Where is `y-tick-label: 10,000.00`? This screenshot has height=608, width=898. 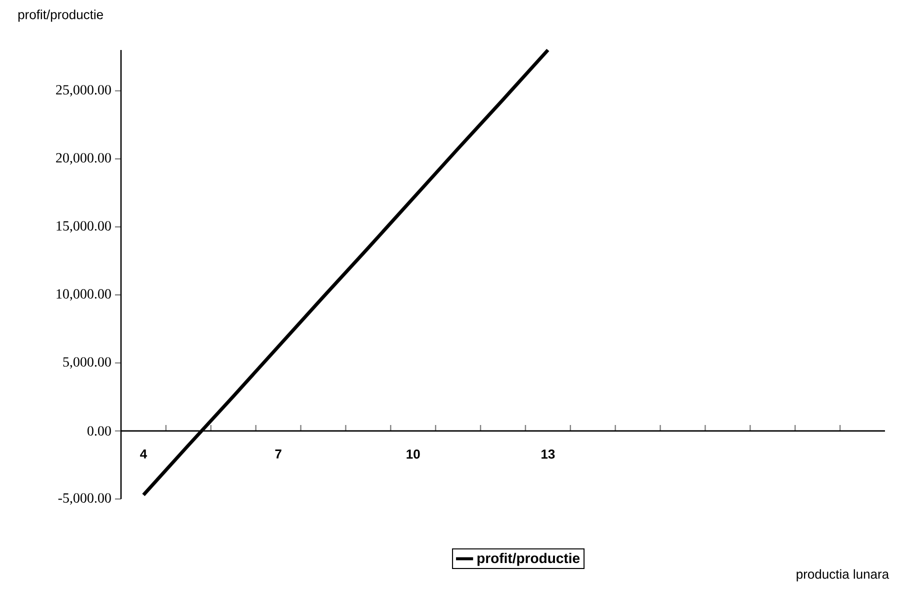
y-tick-label: 10,000.00 is located at coordinates (83, 295).